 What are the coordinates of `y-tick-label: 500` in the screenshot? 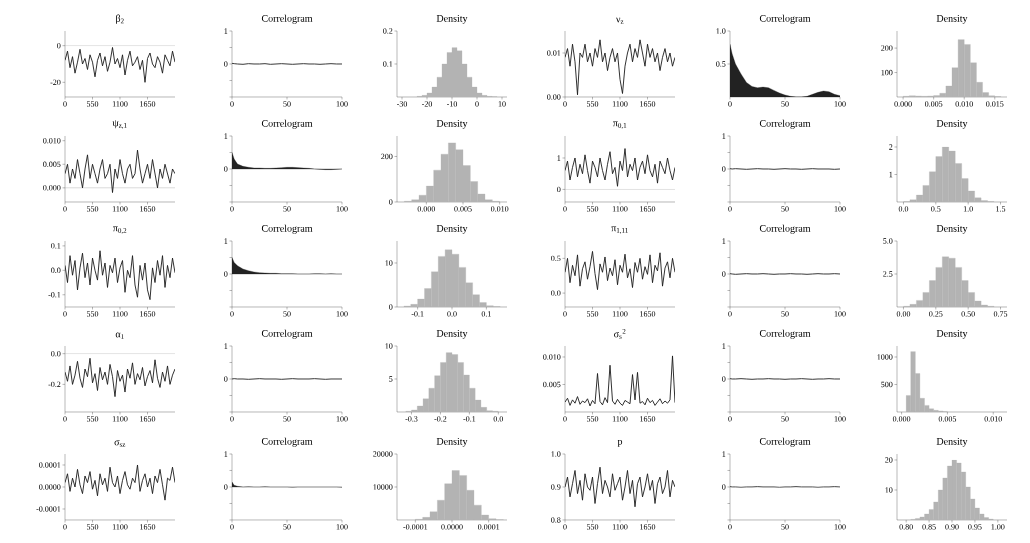 It's located at (887, 384).